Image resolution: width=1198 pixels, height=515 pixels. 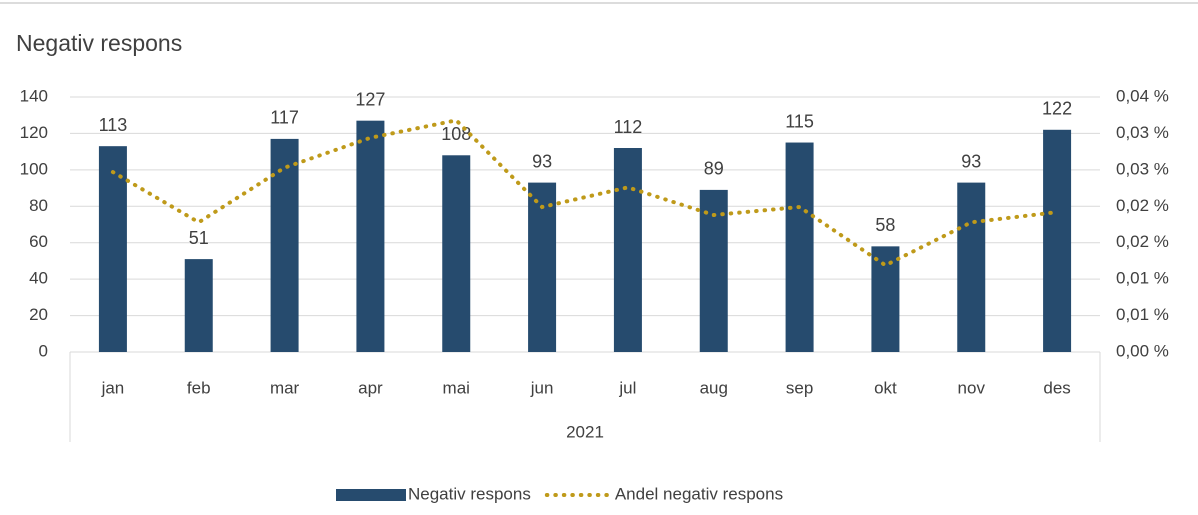 What do you see at coordinates (99, 43) in the screenshot?
I see `chart-title: Negativ respons` at bounding box center [99, 43].